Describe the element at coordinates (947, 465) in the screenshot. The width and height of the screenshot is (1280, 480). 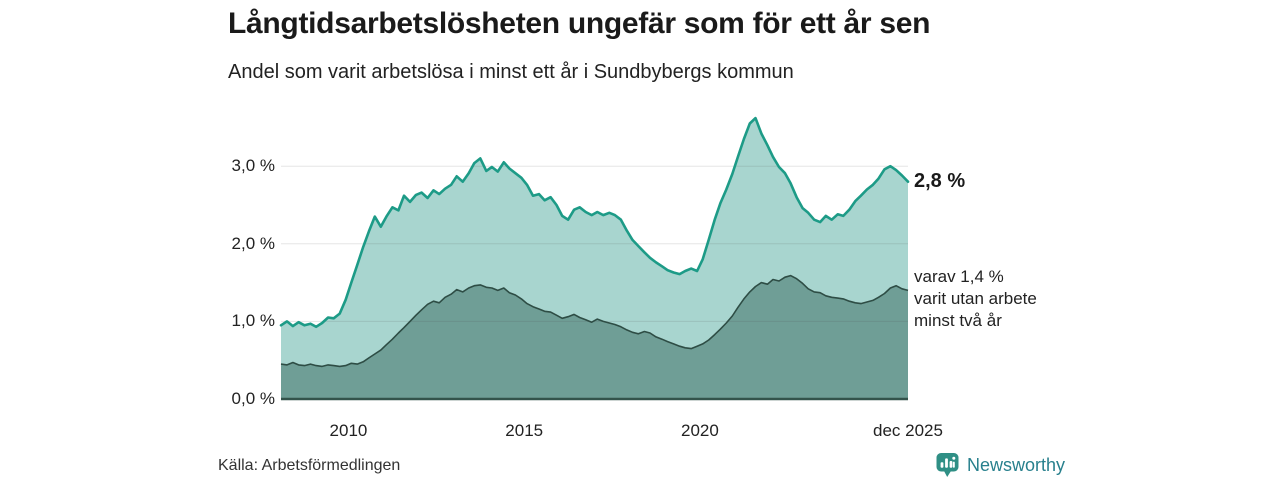
I see `newsworthy-logo-icon` at that location.